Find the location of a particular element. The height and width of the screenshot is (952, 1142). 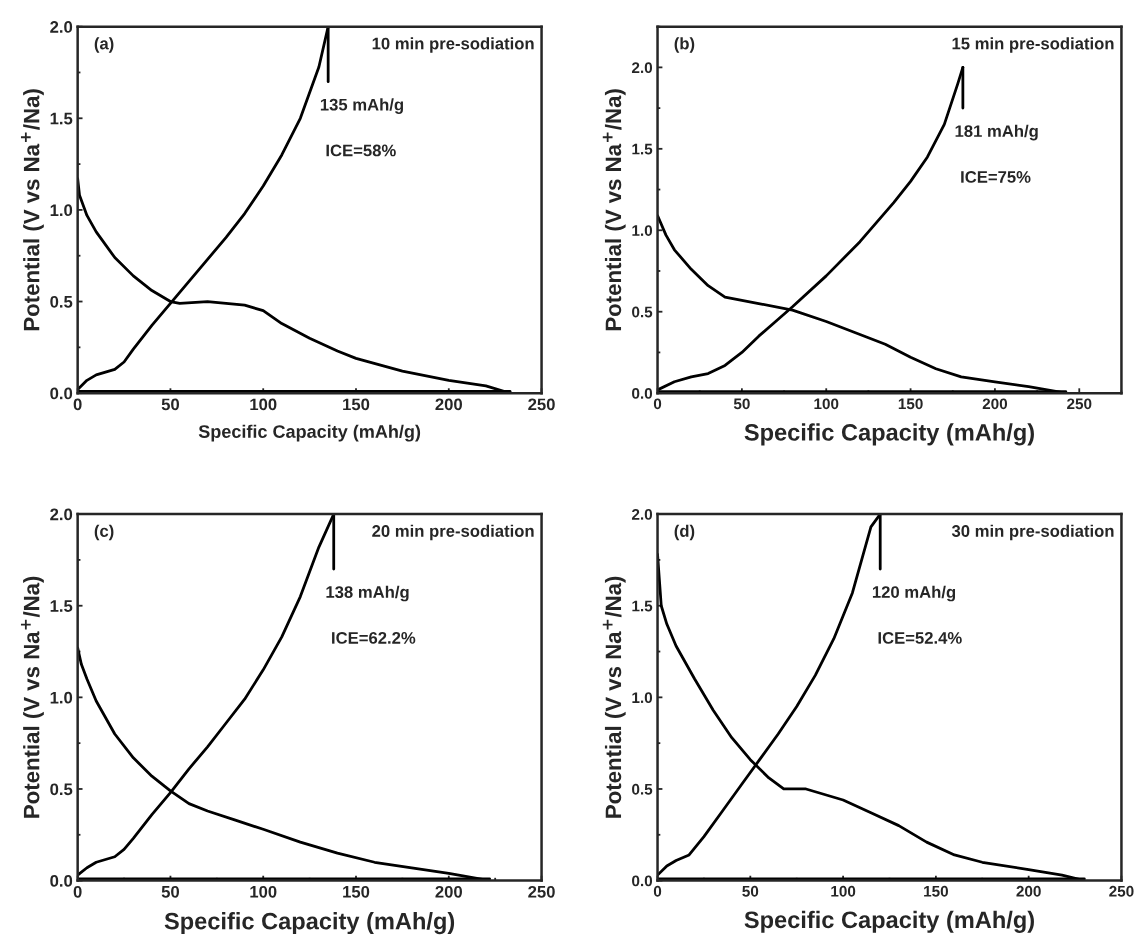

annotation: (d) is located at coordinates (684, 532).